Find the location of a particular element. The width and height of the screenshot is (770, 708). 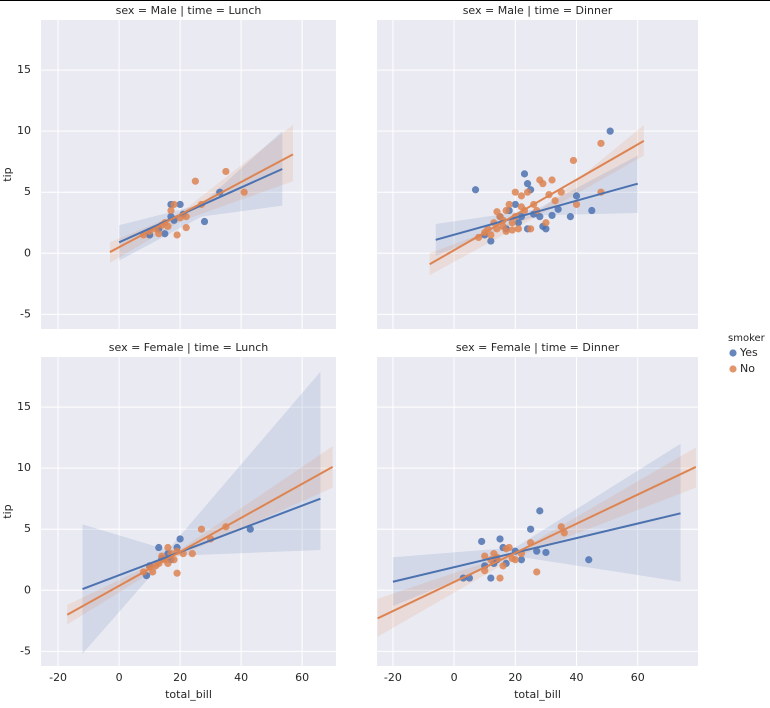

panel-title: sex = Female | time = Dinner is located at coordinates (538, 347).